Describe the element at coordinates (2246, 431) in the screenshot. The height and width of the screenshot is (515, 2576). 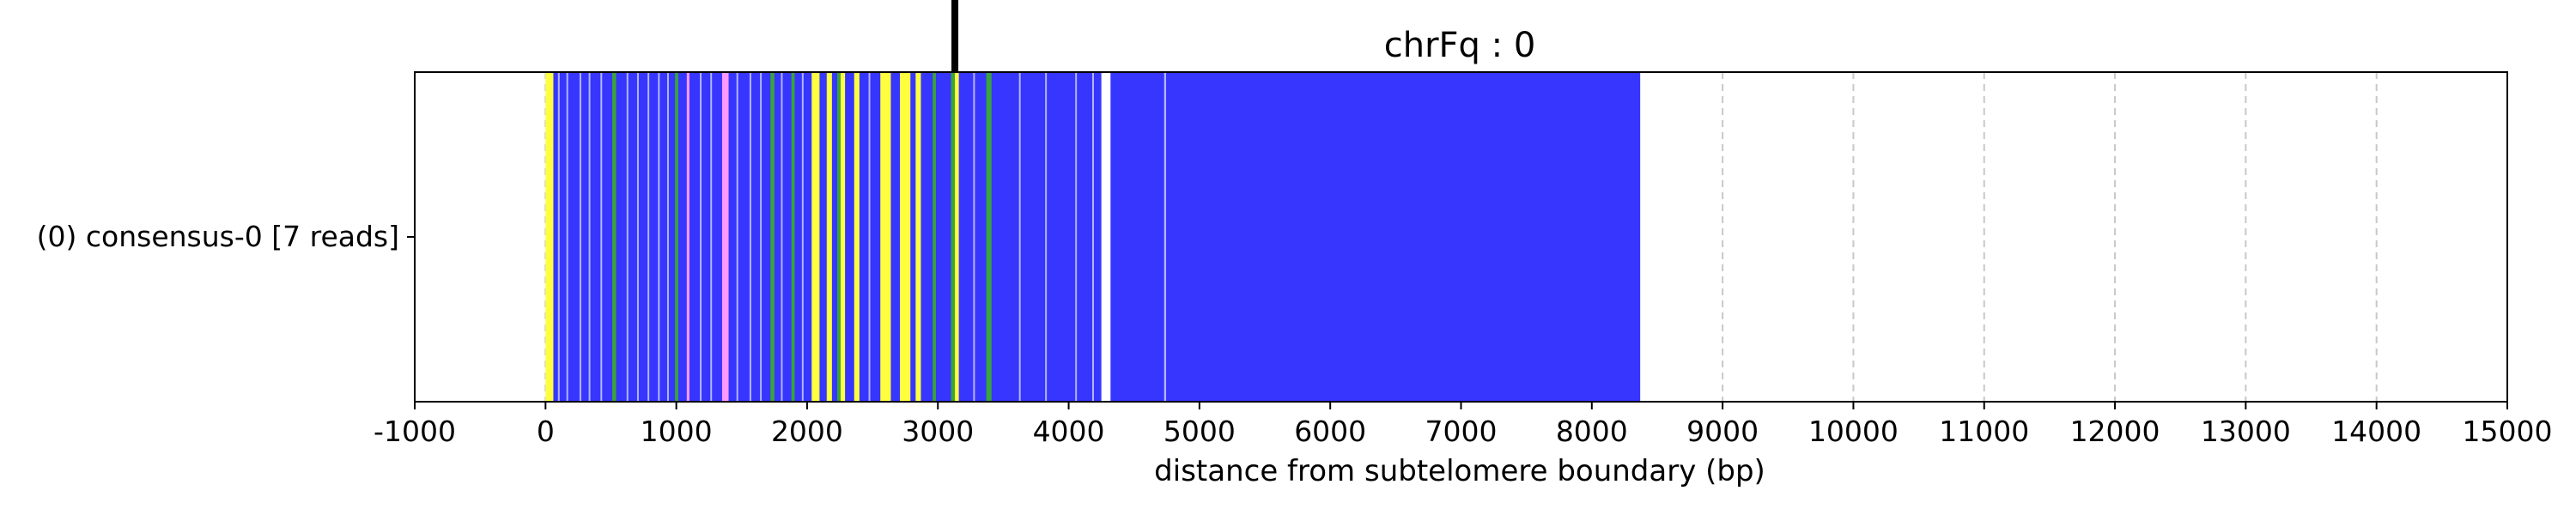
I see `x-tick-label: 13000` at that location.